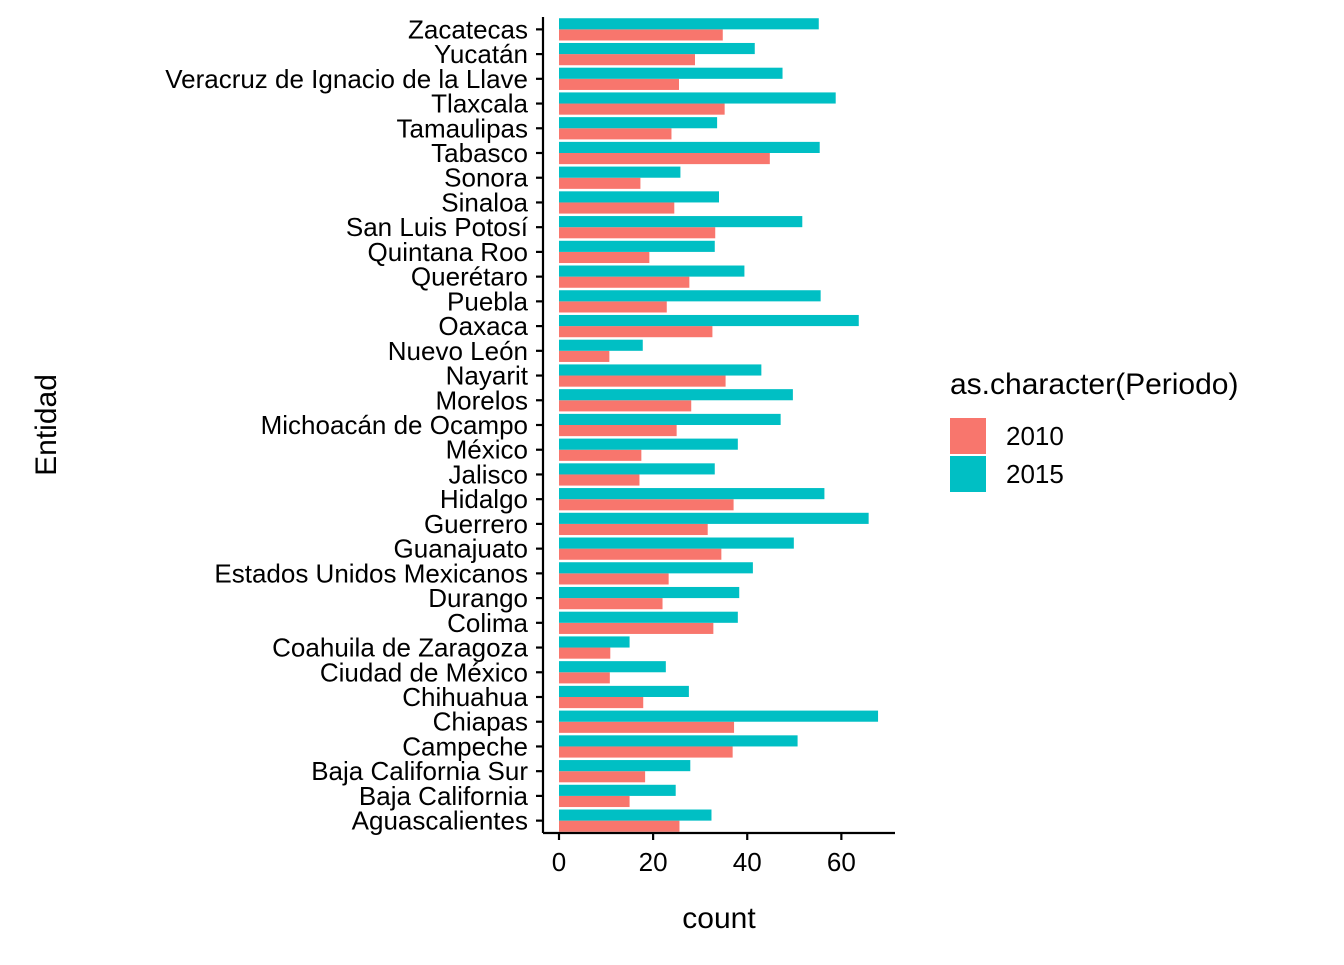 The height and width of the screenshot is (965, 1344). Describe the element at coordinates (478, 598) in the screenshot. I see `y-tick-label: Durango` at that location.